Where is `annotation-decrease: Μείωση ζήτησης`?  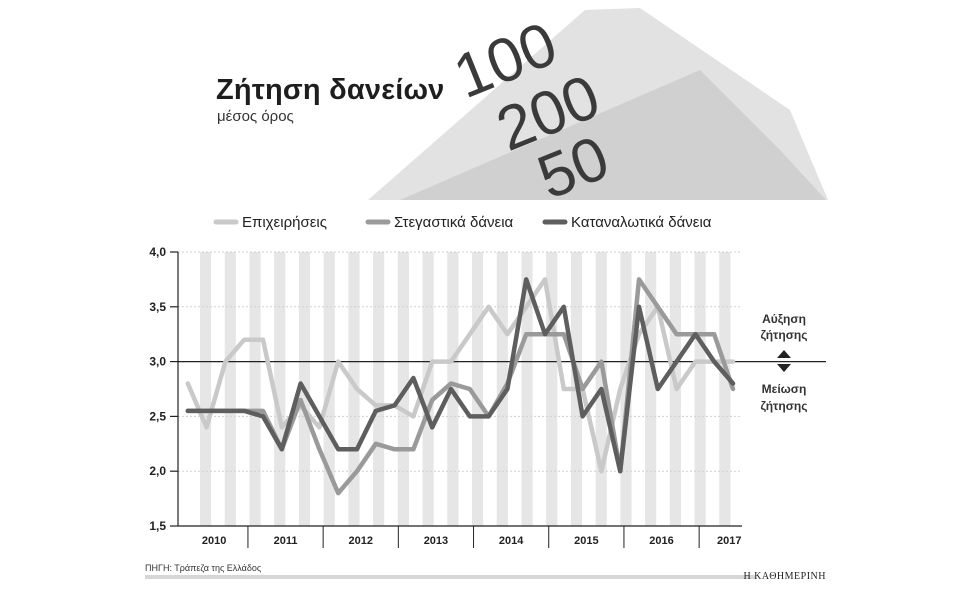 annotation-decrease: Μείωση ζήτησης is located at coordinates (783, 397).